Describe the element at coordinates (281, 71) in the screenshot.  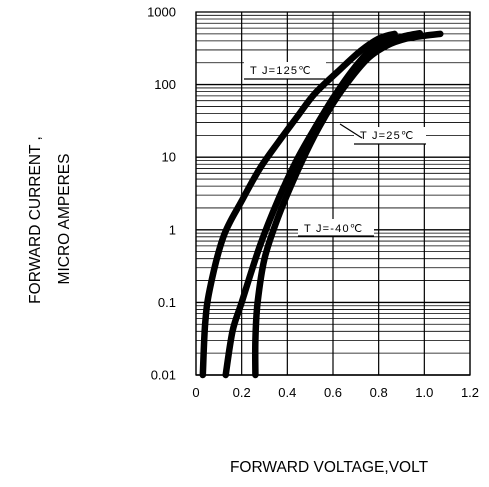
I see `curve-label: T J=125℃` at that location.